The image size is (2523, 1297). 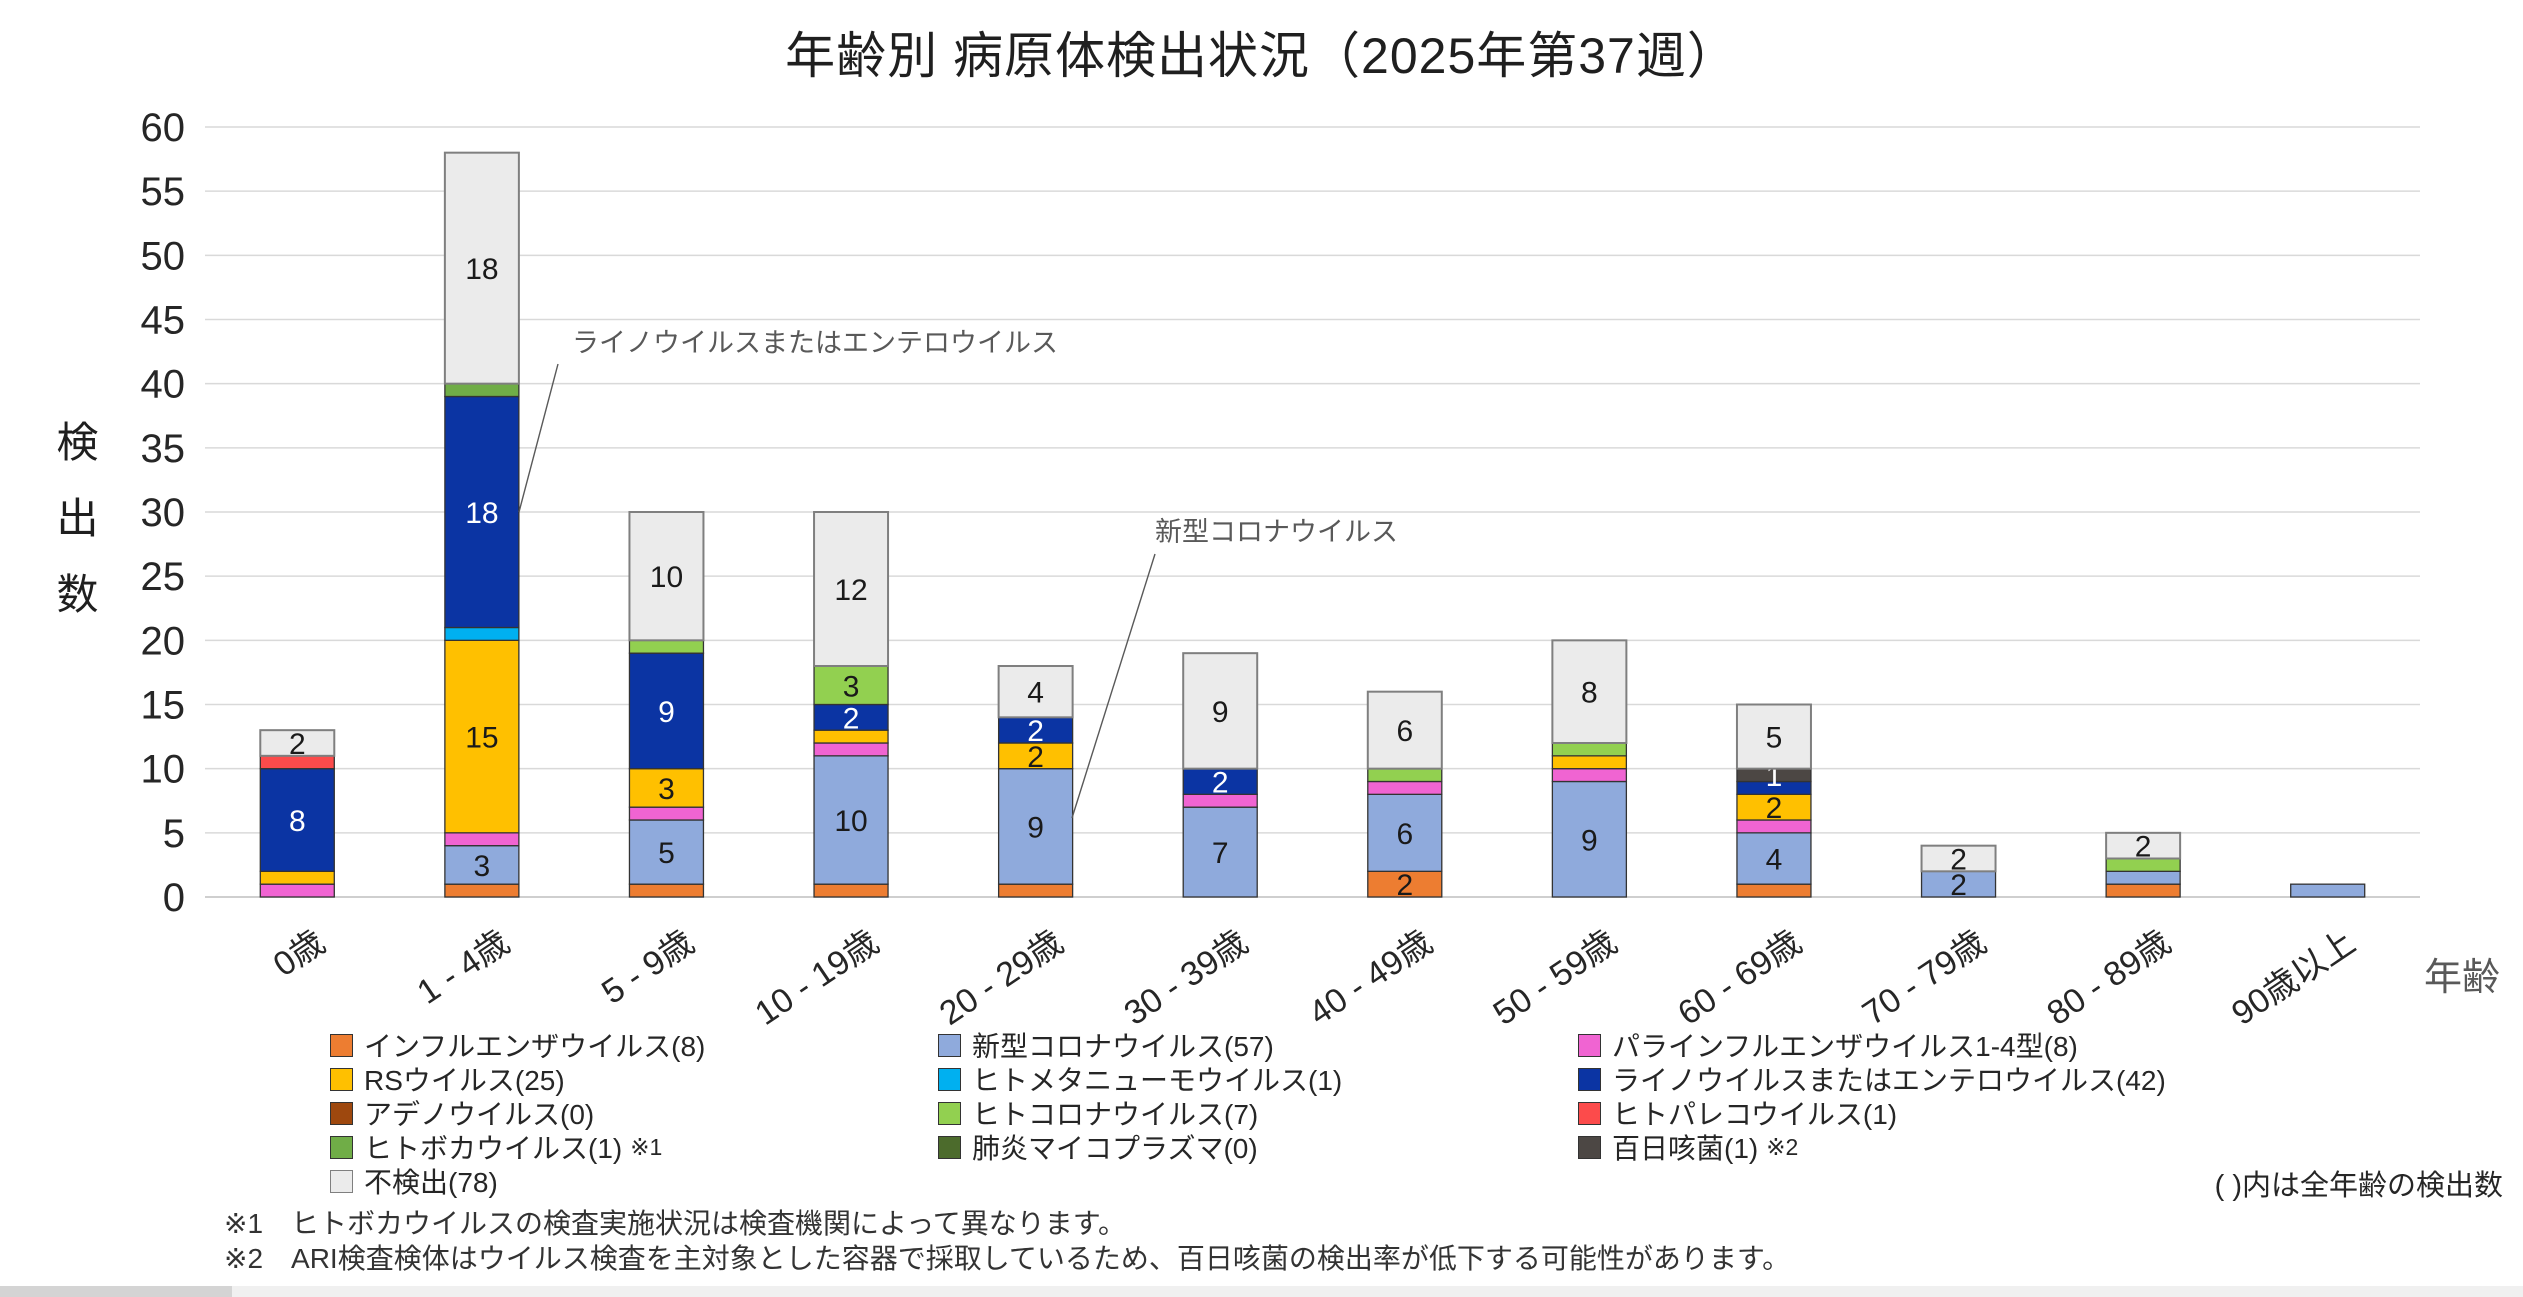 I want to click on legend-item-parecho: ヒトパレコウイルス(1), so click(x=1872, y=1113).